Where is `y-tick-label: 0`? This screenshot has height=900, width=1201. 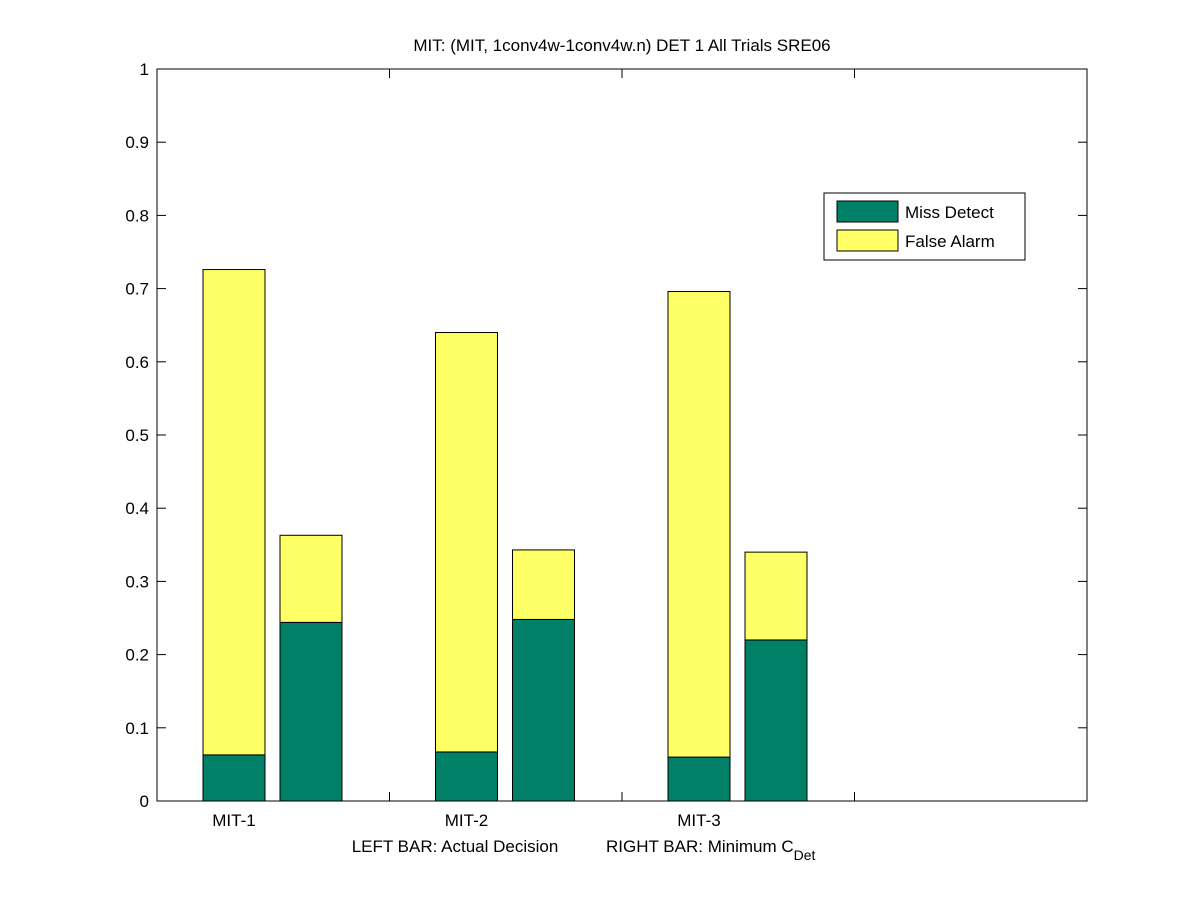 y-tick-label: 0 is located at coordinates (144, 801).